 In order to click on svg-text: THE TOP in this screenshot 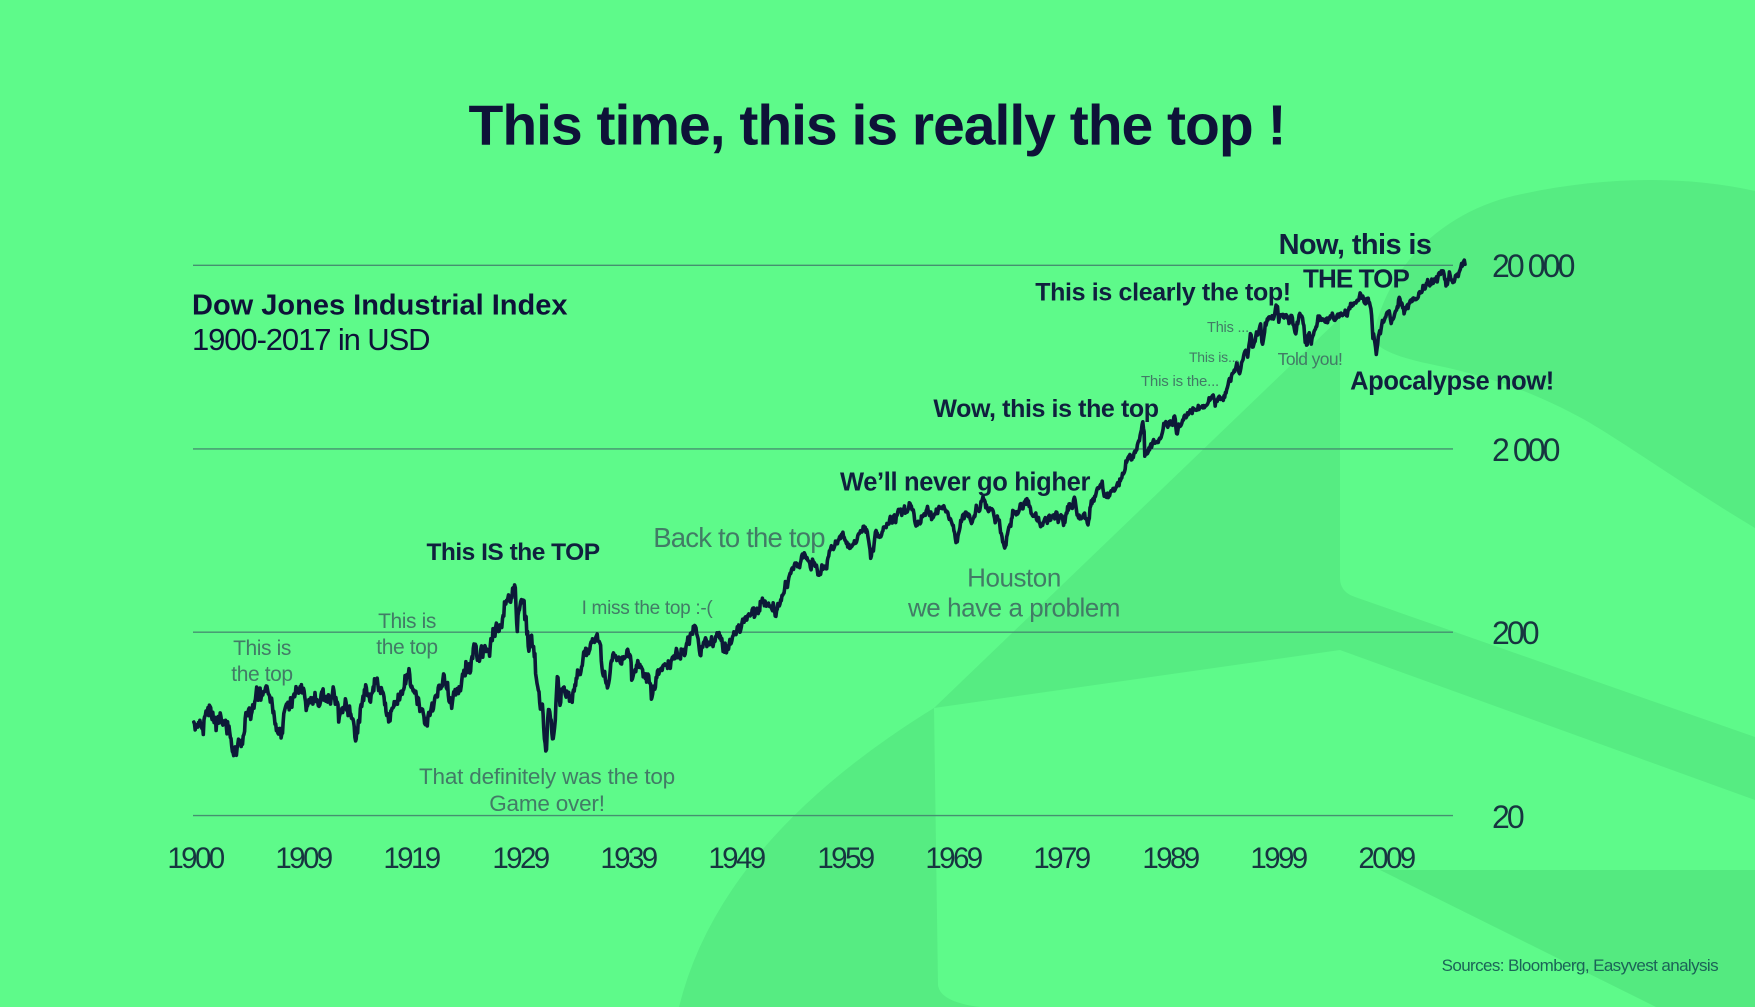, I will do `click(1356, 279)`.